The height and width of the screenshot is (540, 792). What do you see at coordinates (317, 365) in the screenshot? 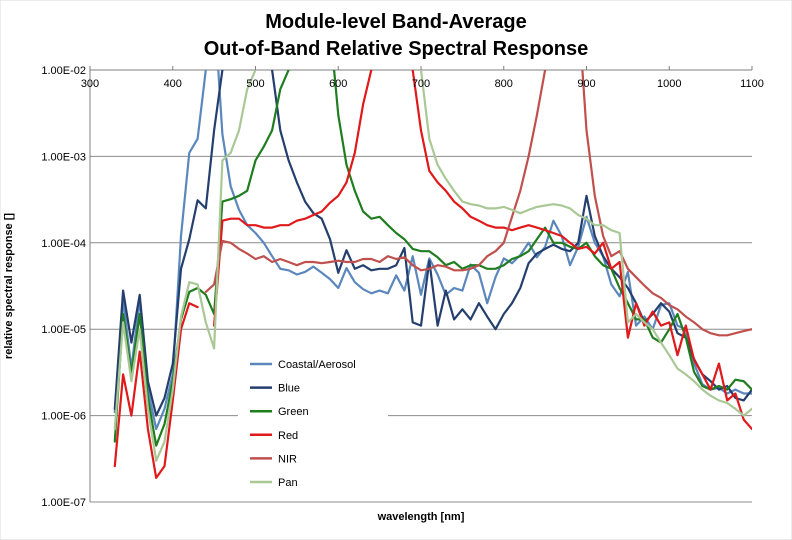
I see `legend-label: Coastal/Aerosol` at bounding box center [317, 365].